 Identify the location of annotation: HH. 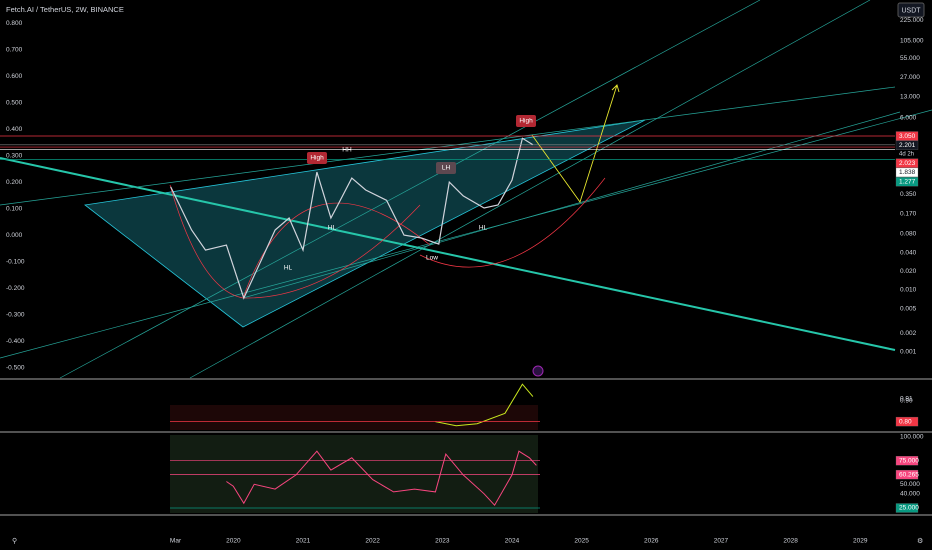
(347, 150).